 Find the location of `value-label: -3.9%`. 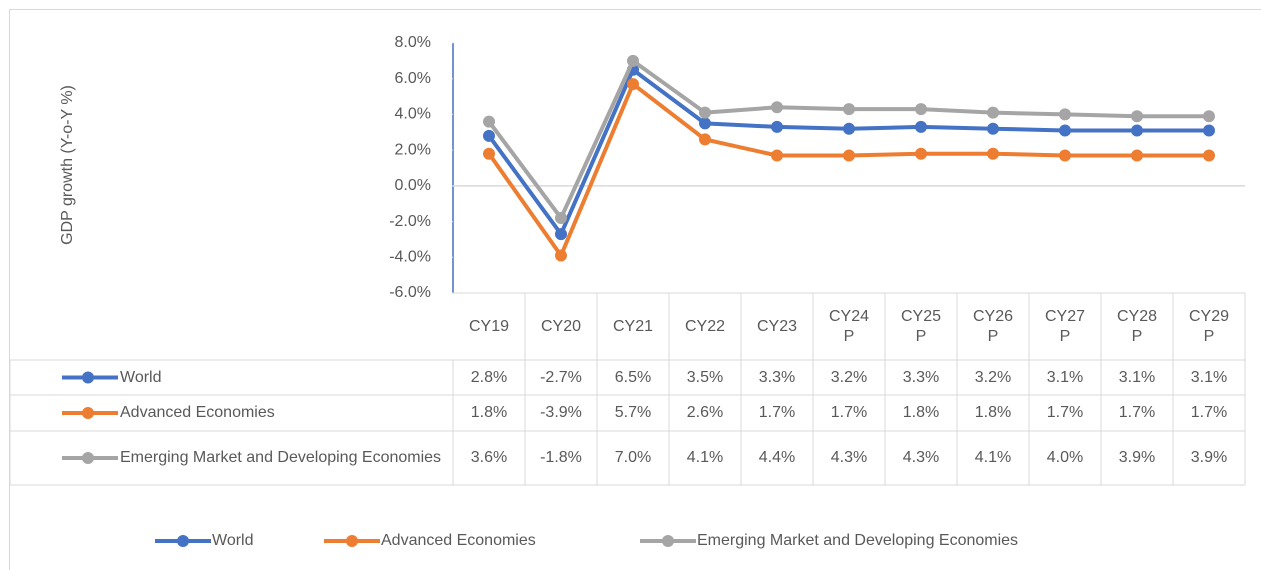

value-label: -3.9% is located at coordinates (561, 412).